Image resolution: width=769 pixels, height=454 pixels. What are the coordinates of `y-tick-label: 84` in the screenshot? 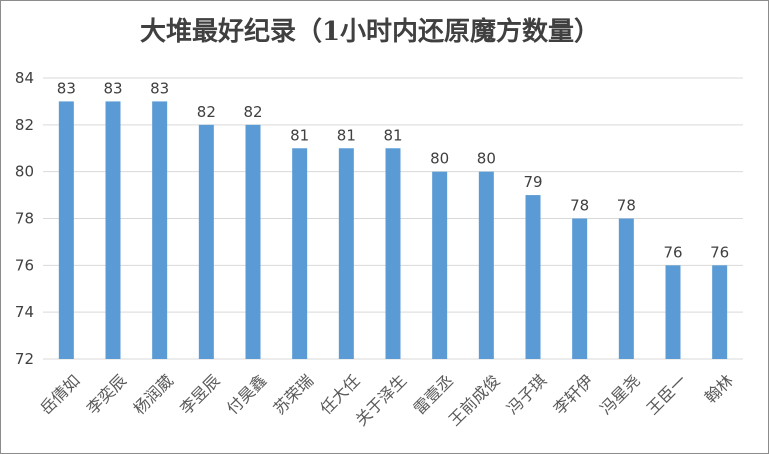 It's located at (24, 78).